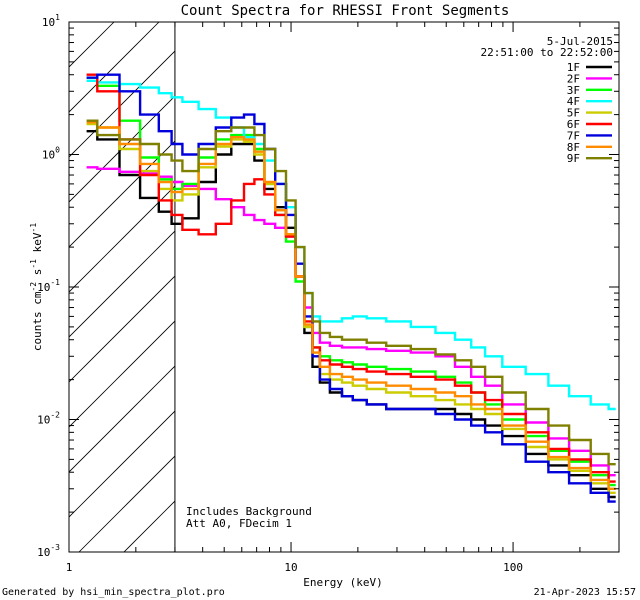 The width and height of the screenshot is (640, 600). I want to click on y-axis-label-base: counts cm, so click(37, 321).